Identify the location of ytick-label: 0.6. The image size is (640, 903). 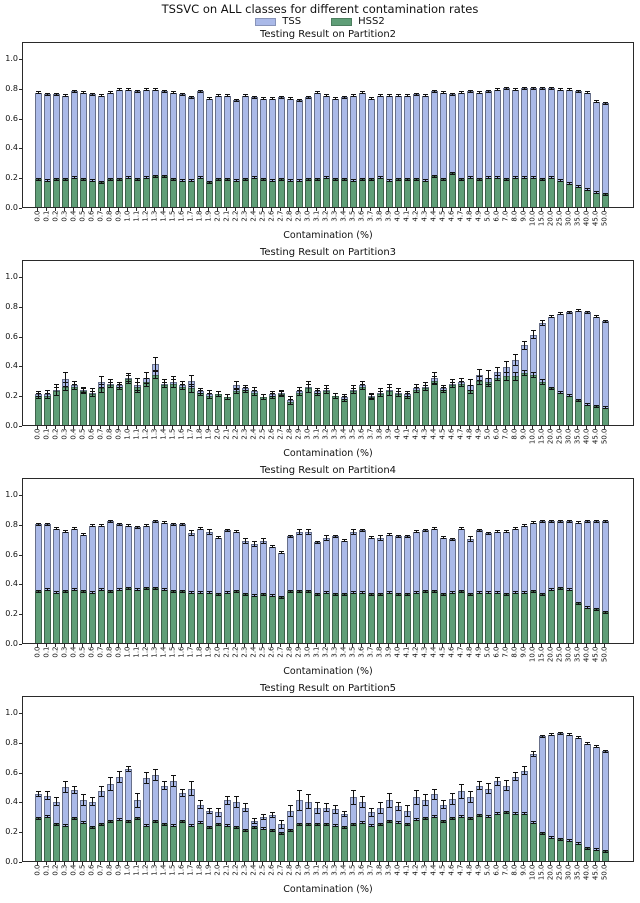
(11, 772).